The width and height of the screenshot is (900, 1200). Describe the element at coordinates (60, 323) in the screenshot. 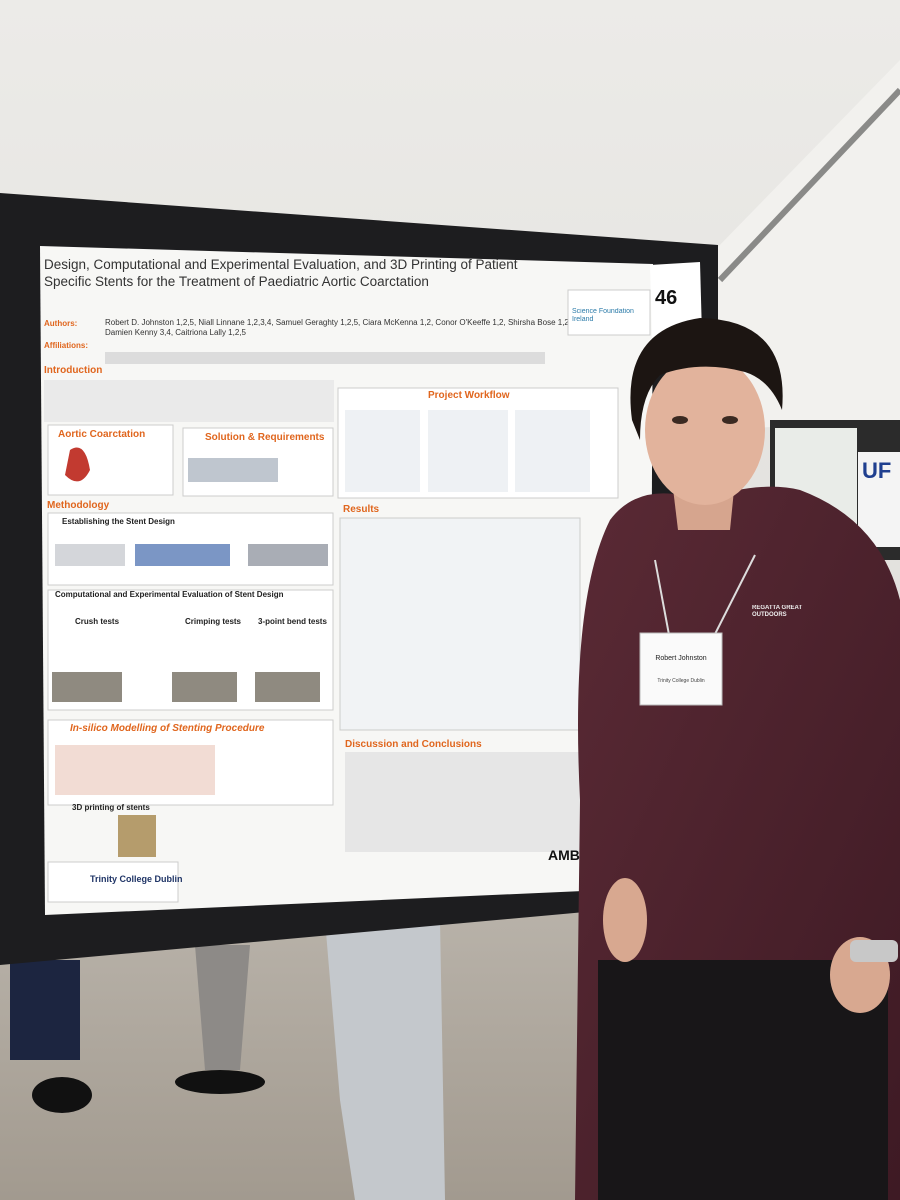

I see `authors-label: Authors:` at that location.